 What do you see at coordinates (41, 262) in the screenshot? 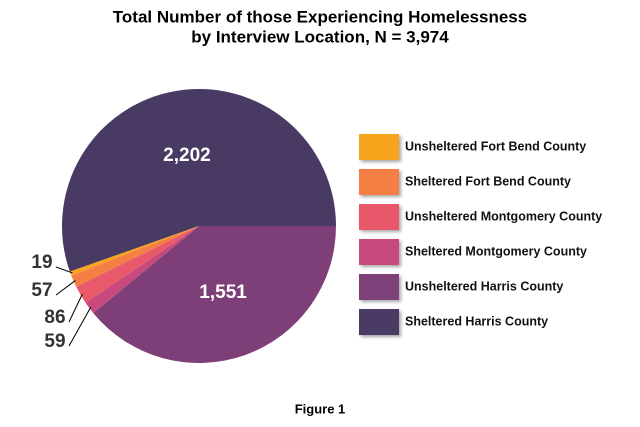
I see `data-label: 19` at bounding box center [41, 262].